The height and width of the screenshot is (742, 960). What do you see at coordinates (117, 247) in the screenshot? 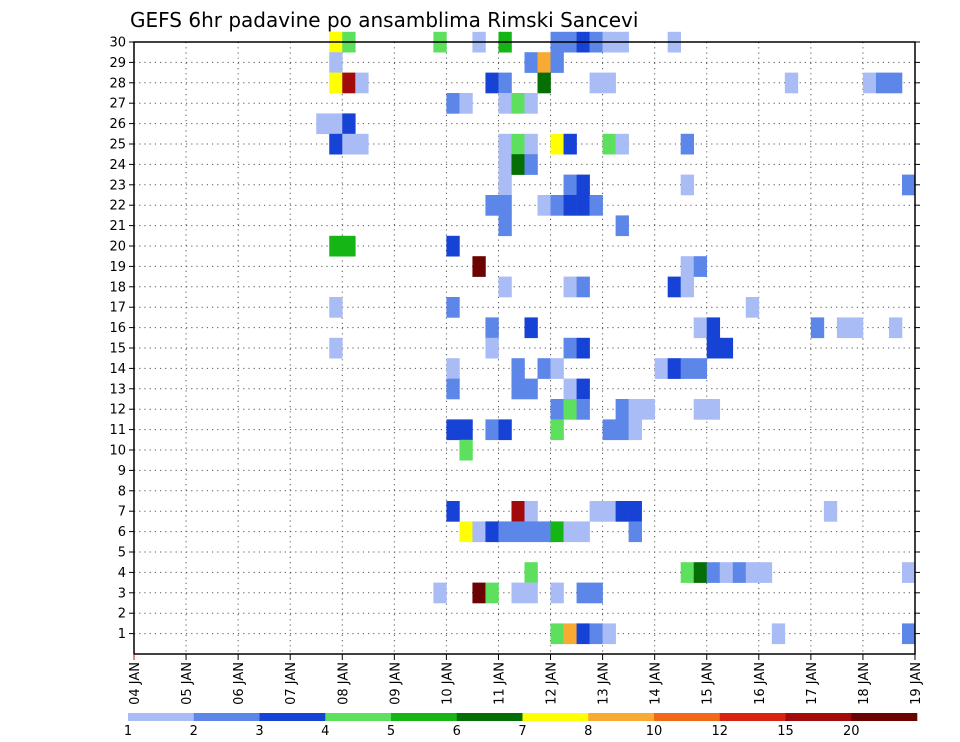
I see `y-tick-label: 20` at bounding box center [117, 247].